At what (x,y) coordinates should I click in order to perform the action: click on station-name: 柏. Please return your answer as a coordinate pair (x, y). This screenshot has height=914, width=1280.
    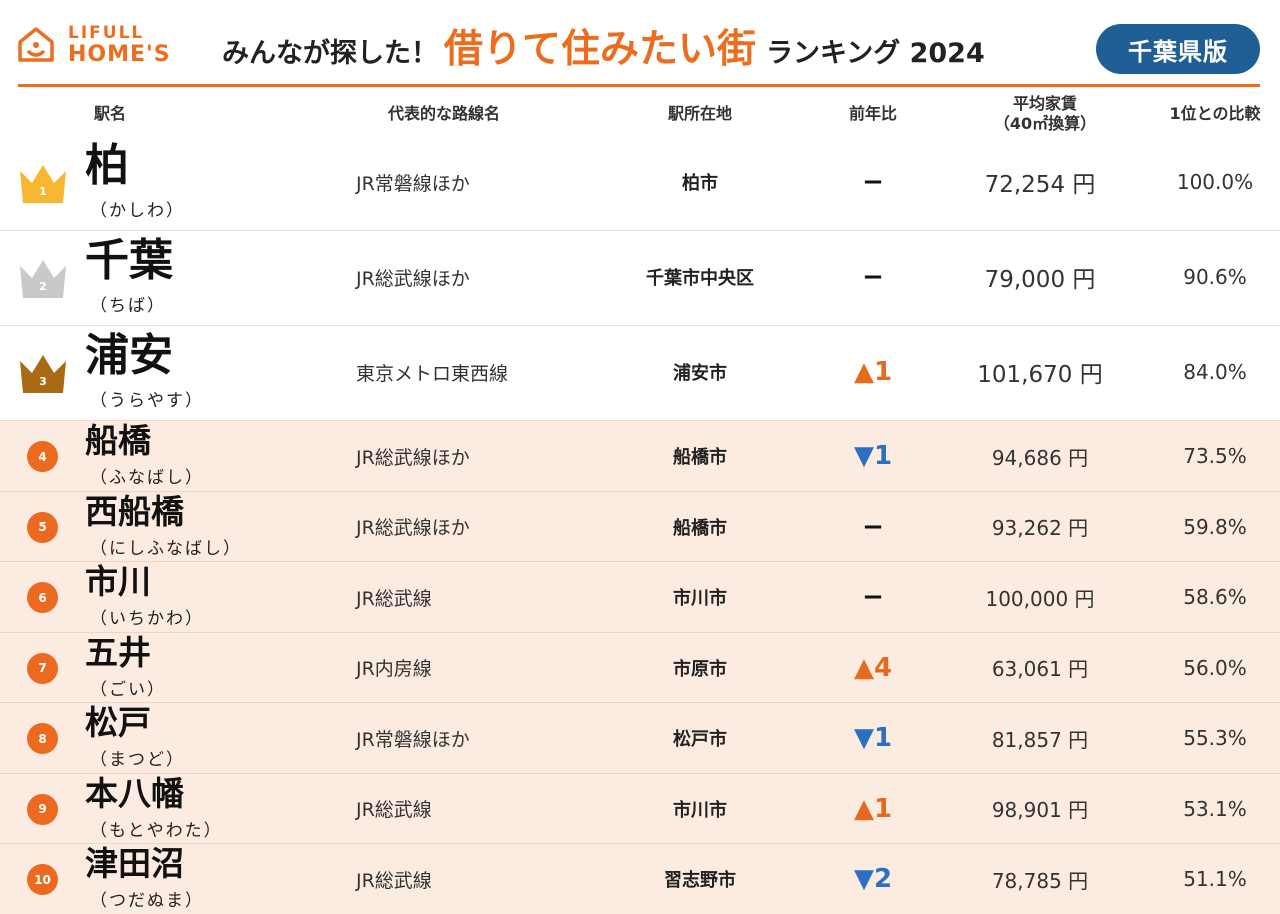
    Looking at the image, I should click on (107, 165).